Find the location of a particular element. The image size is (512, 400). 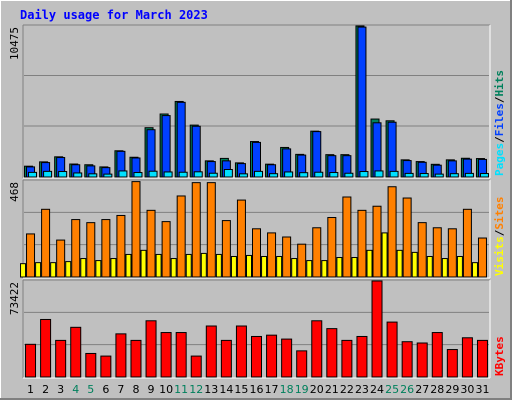

x-axis-day-label: 21 is located at coordinates (332, 389).